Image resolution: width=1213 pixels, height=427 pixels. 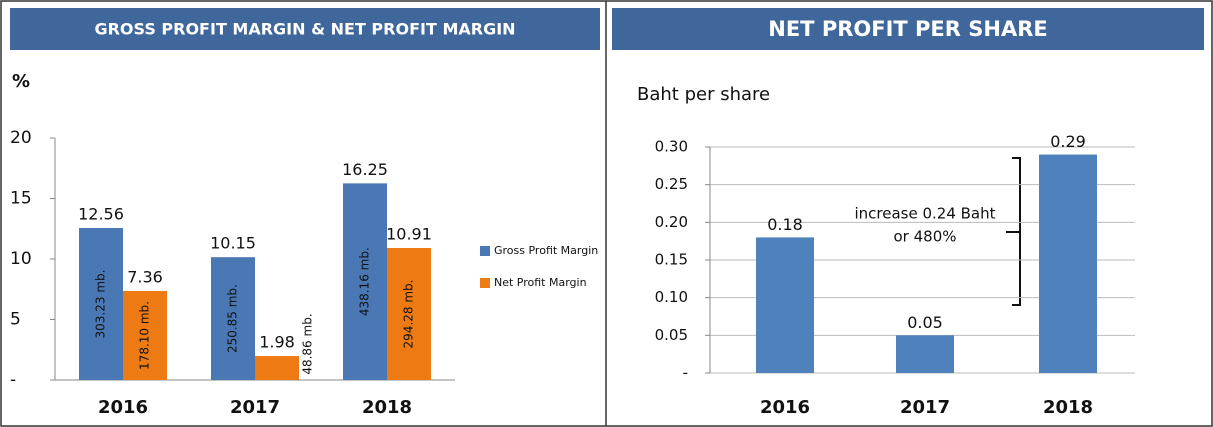 What do you see at coordinates (15, 320) in the screenshot?
I see `y-tick-label: 5` at bounding box center [15, 320].